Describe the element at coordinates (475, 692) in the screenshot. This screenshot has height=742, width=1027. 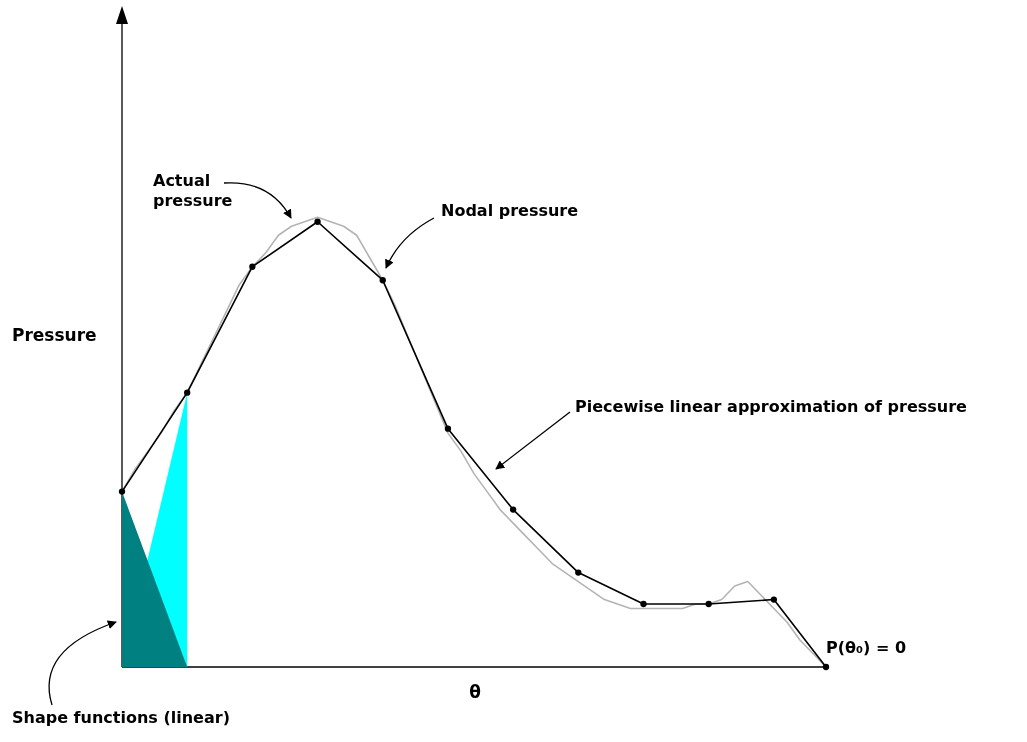
I see `x-axis-title: θ` at that location.